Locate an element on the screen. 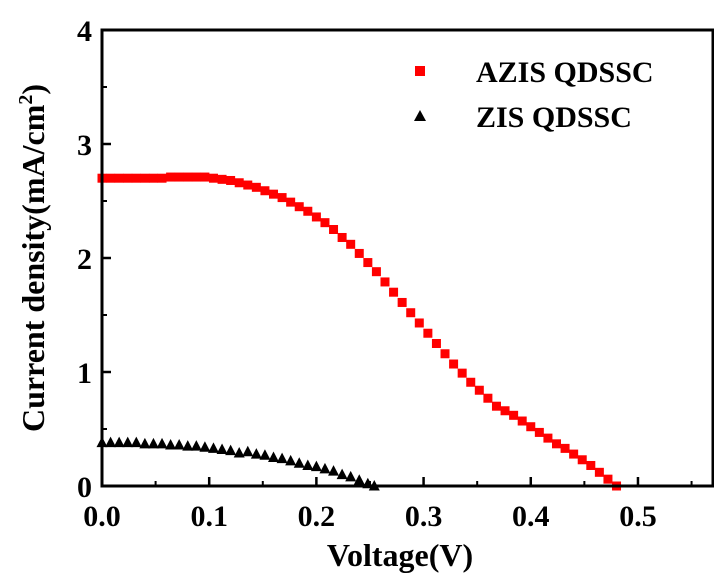 Image resolution: width=714 pixels, height=583 pixels. x-tick-label: 0.5 is located at coordinates (638, 516).